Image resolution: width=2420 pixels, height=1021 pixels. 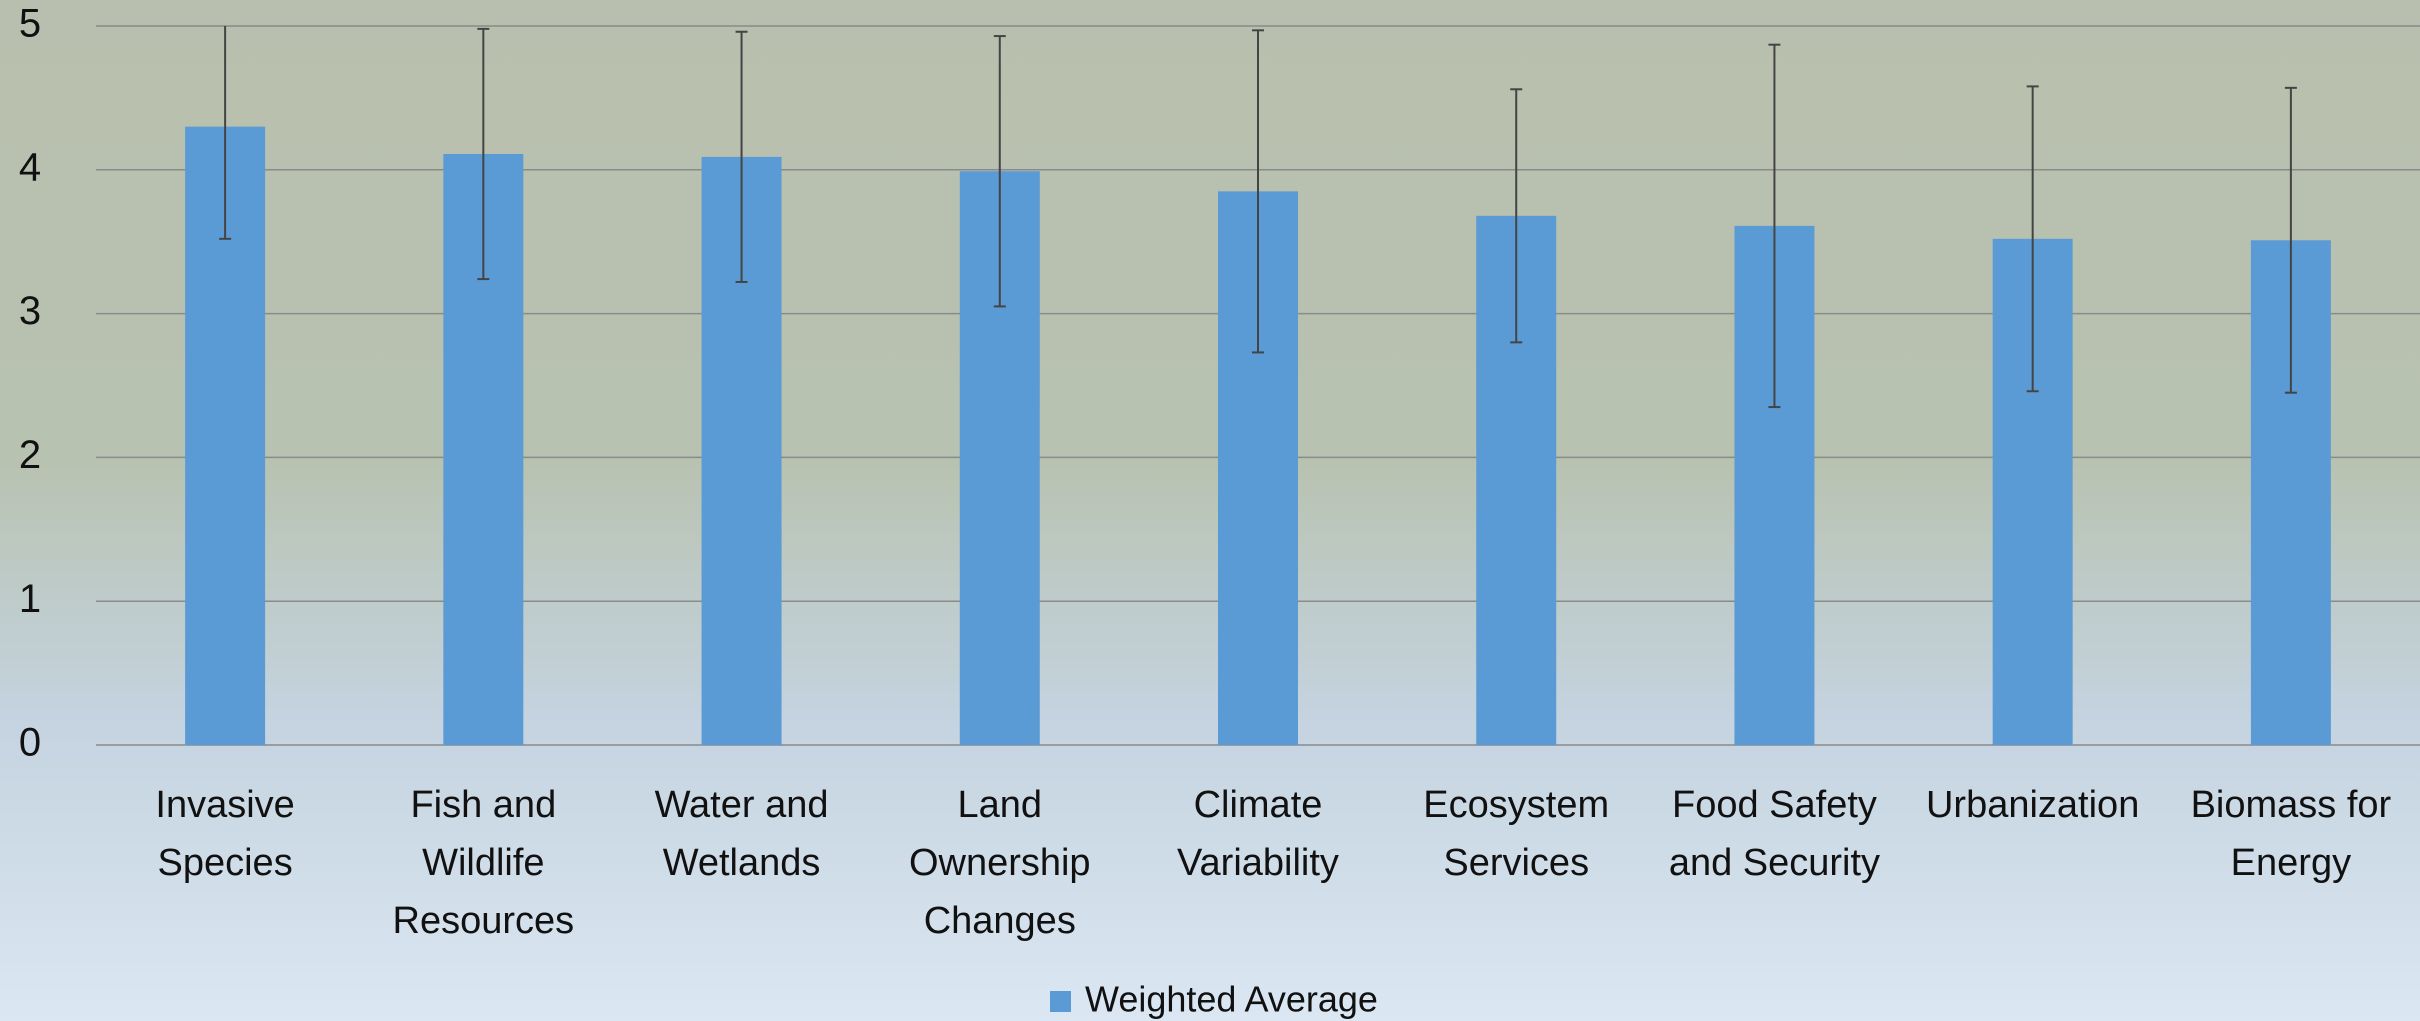 I want to click on x-tick-label-box: Ecosystem Services, so click(x=1516, y=834).